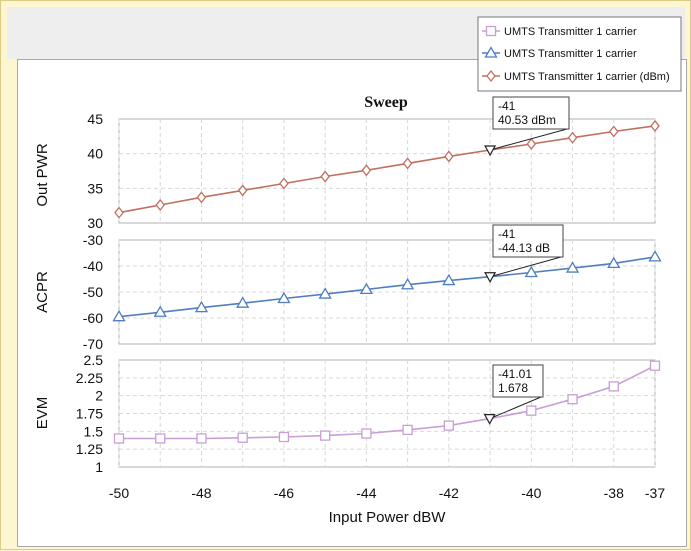  What do you see at coordinates (89, 414) in the screenshot?
I see `y-tick-label: 1.75` at bounding box center [89, 414].